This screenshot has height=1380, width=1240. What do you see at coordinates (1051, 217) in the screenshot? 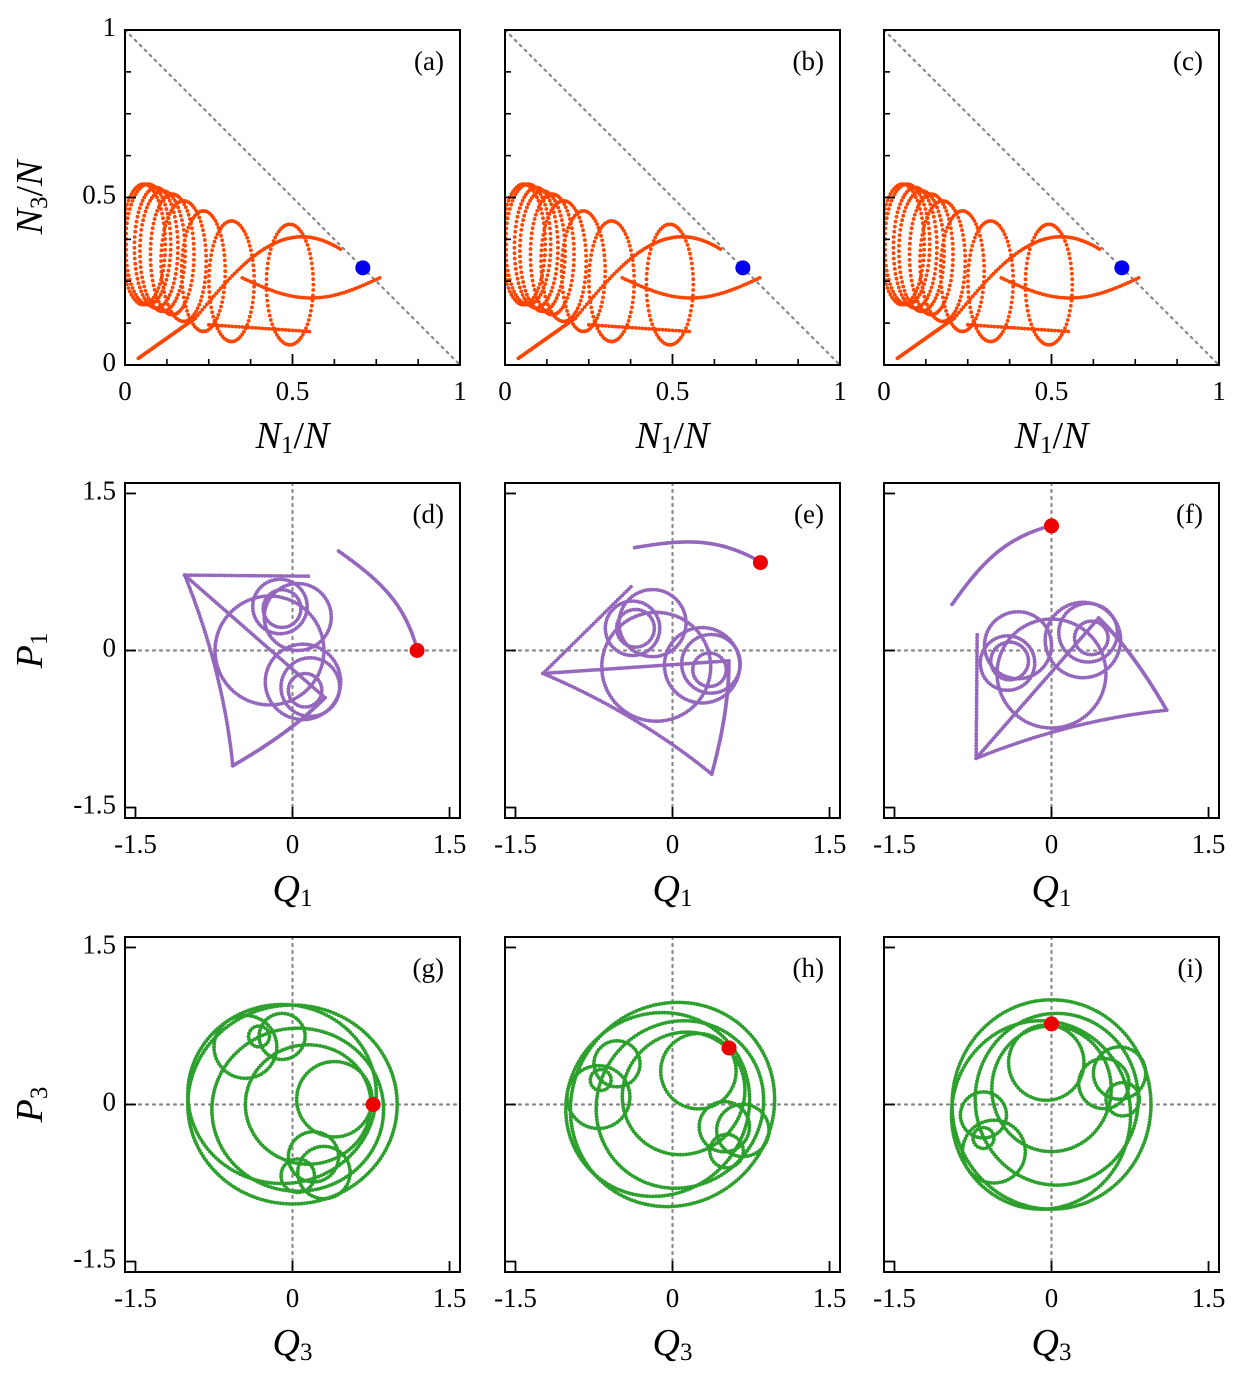
I see `panel-c: 0 0.5 1(c)` at bounding box center [1051, 217].